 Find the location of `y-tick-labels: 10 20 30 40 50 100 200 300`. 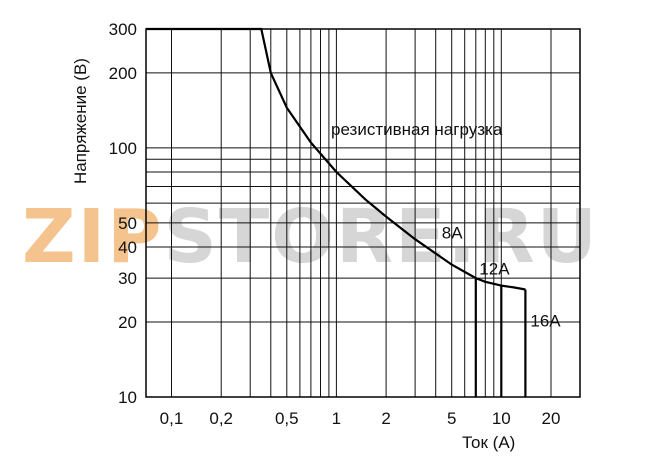

y-tick-labels: 10 20 30 40 50 100 200 300 is located at coordinates (123, 213).